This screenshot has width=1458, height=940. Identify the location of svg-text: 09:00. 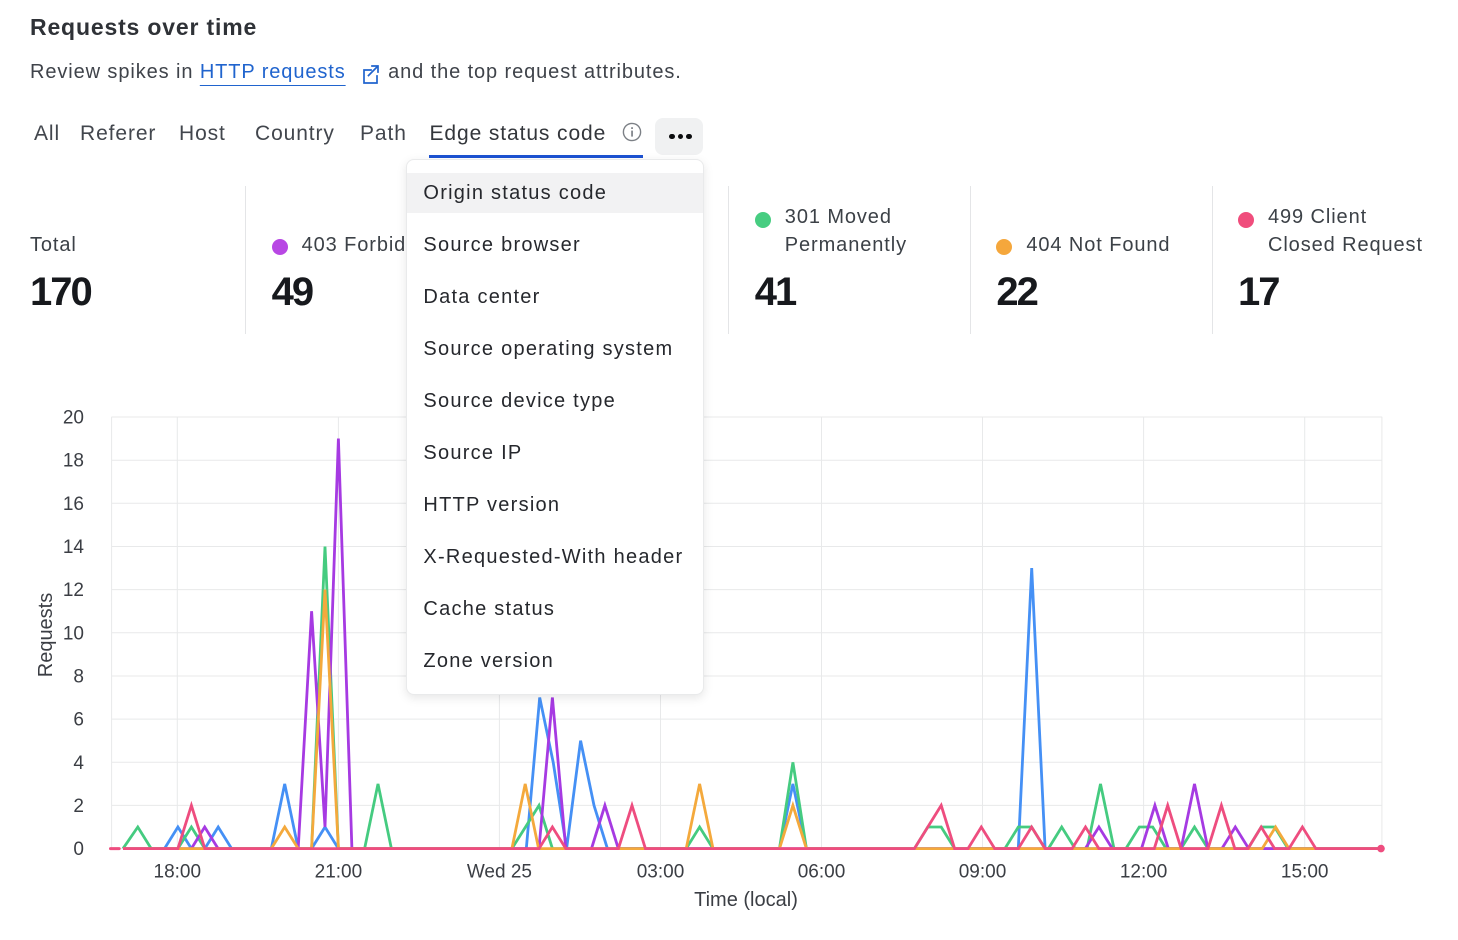
(983, 872).